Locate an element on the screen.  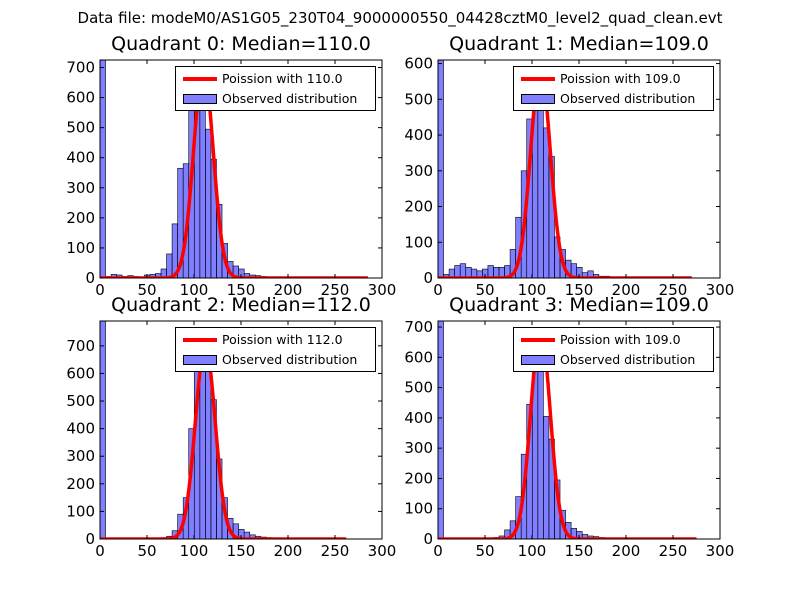
quadrant-1-legend: Poission with 109.0 Observed distribution is located at coordinates (613, 88).